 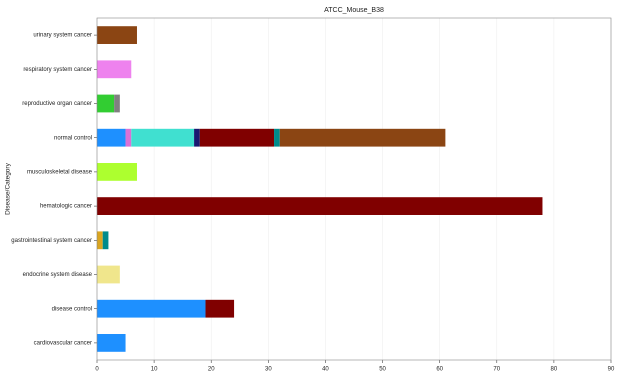 I want to click on chart-title: ATCC_Mouse_B38, so click(x=354, y=10).